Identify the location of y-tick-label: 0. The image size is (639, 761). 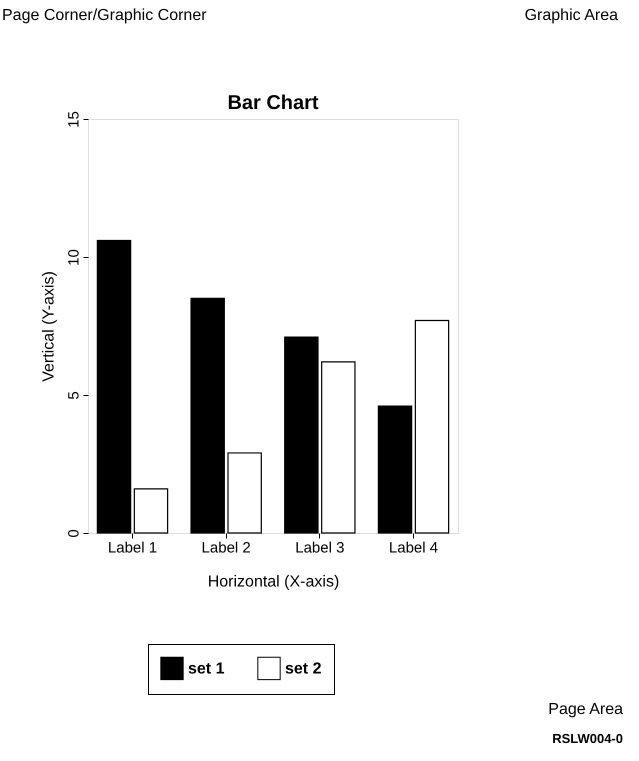
(74, 533).